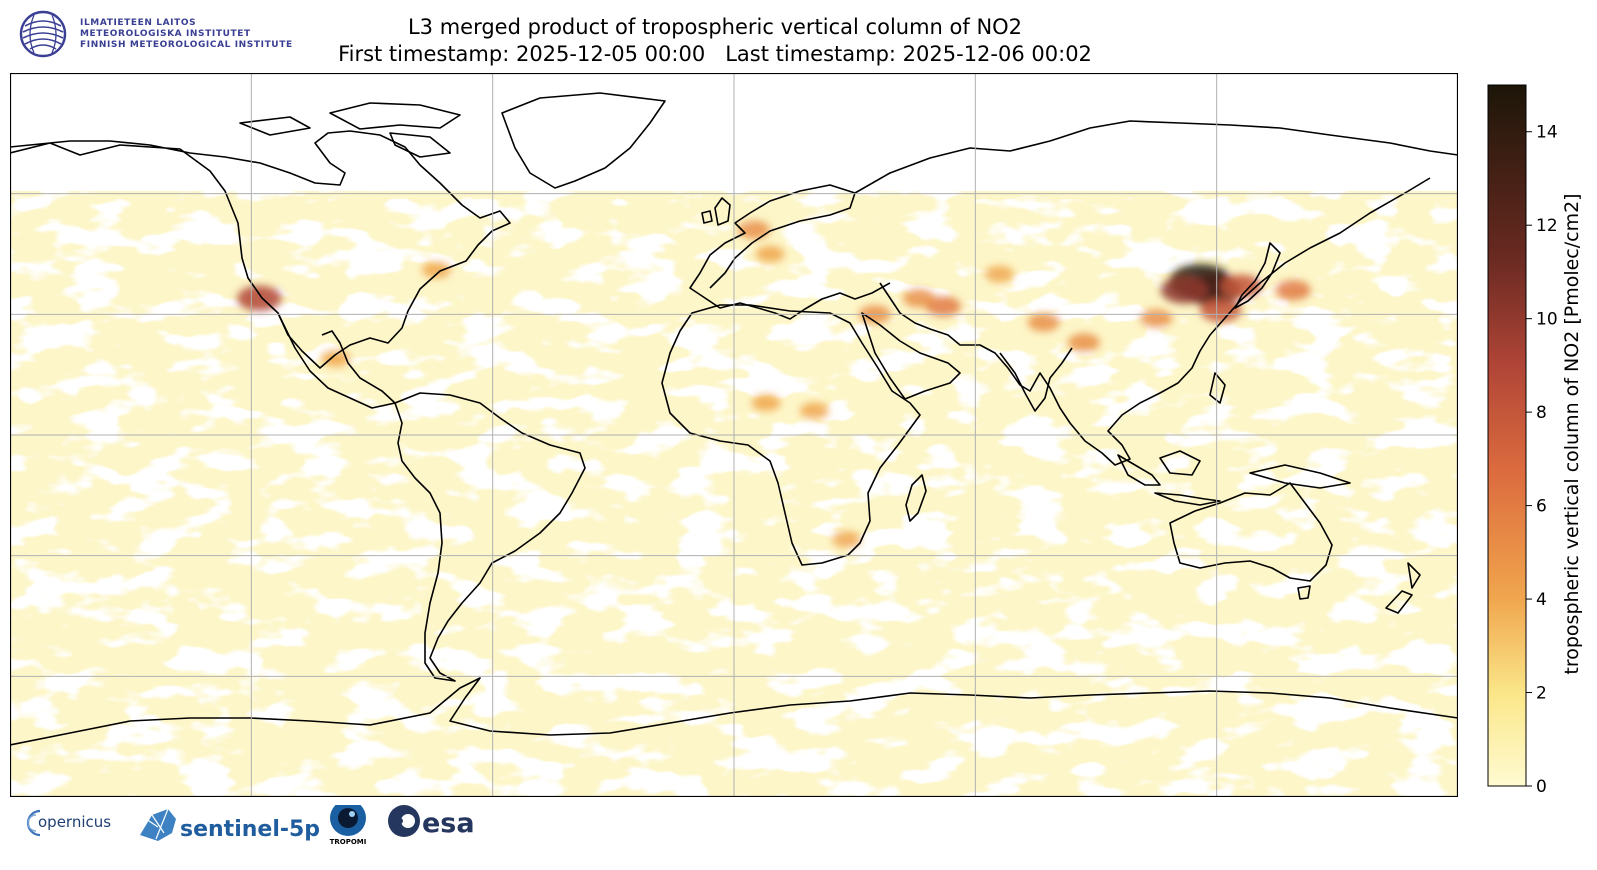 This screenshot has height=870, width=1597. Describe the element at coordinates (490, 537) in the screenshot. I see `coastline-south-america` at that location.